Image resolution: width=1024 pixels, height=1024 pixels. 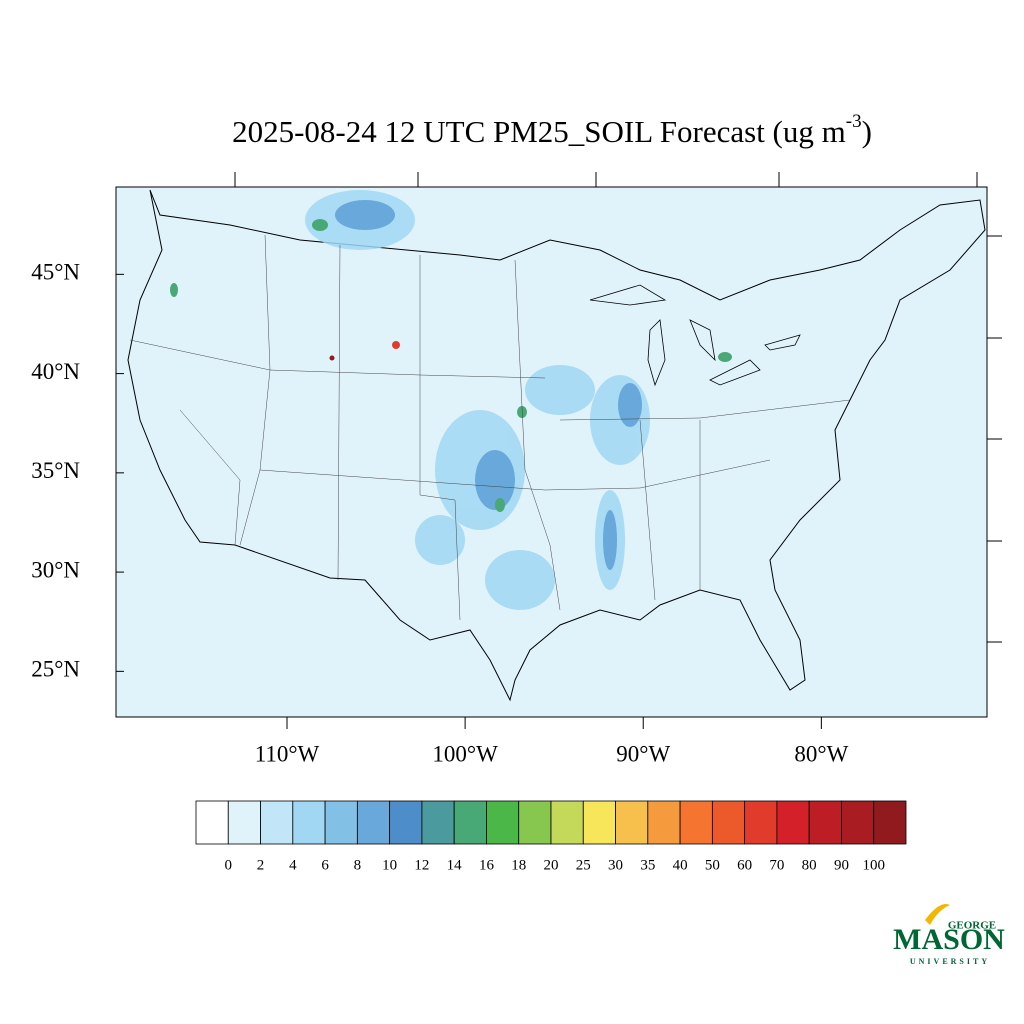 I want to click on colorbar-label: 80, so click(x=809, y=865).